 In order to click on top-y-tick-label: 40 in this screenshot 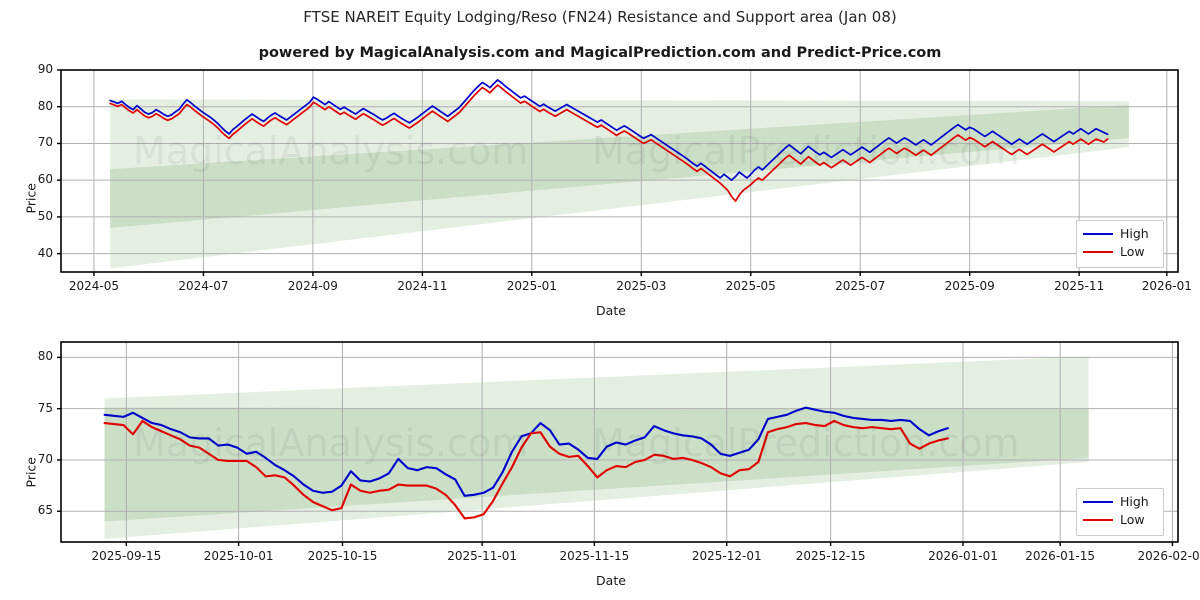, I will do `click(45, 252)`.